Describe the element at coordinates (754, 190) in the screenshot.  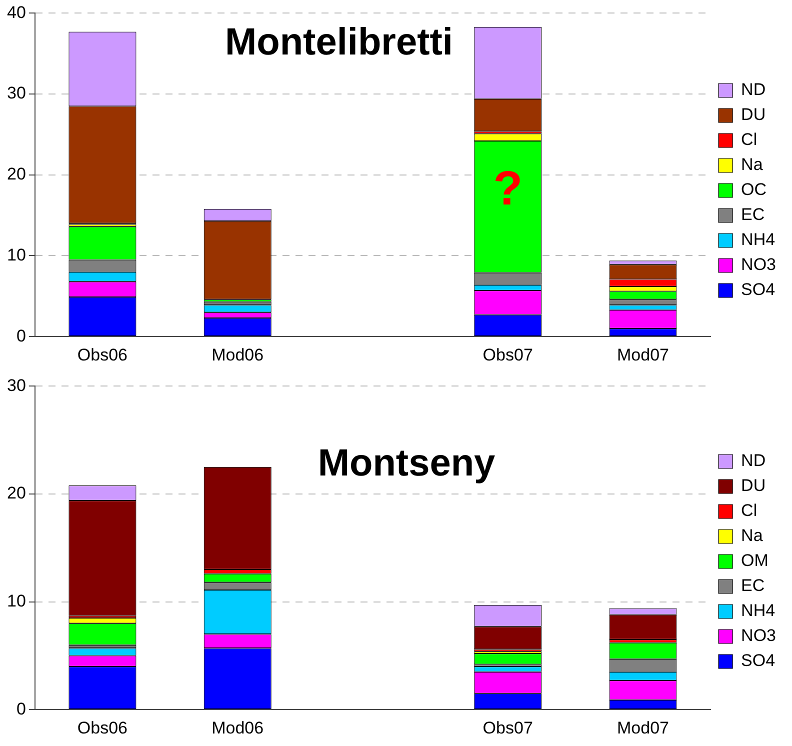
I see `legend-label: OC` at that location.